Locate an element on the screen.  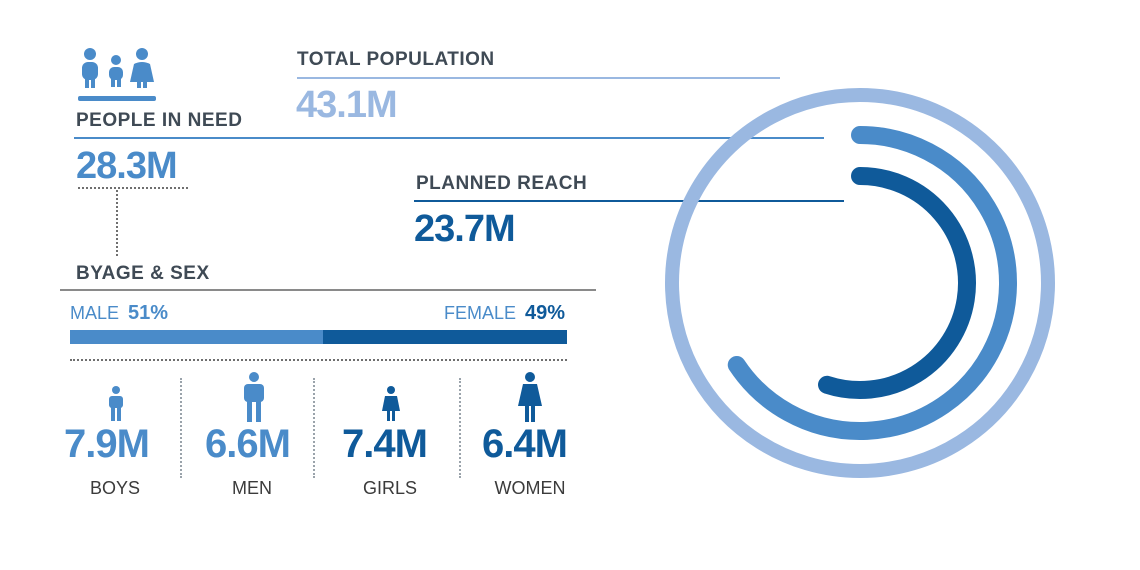
people-in-need-value: 28.3M is located at coordinates (127, 166).